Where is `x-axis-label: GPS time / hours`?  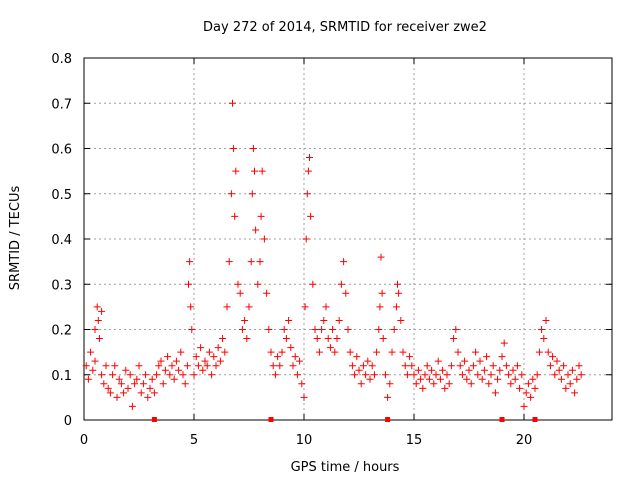
x-axis-label: GPS time / hours is located at coordinates (345, 467).